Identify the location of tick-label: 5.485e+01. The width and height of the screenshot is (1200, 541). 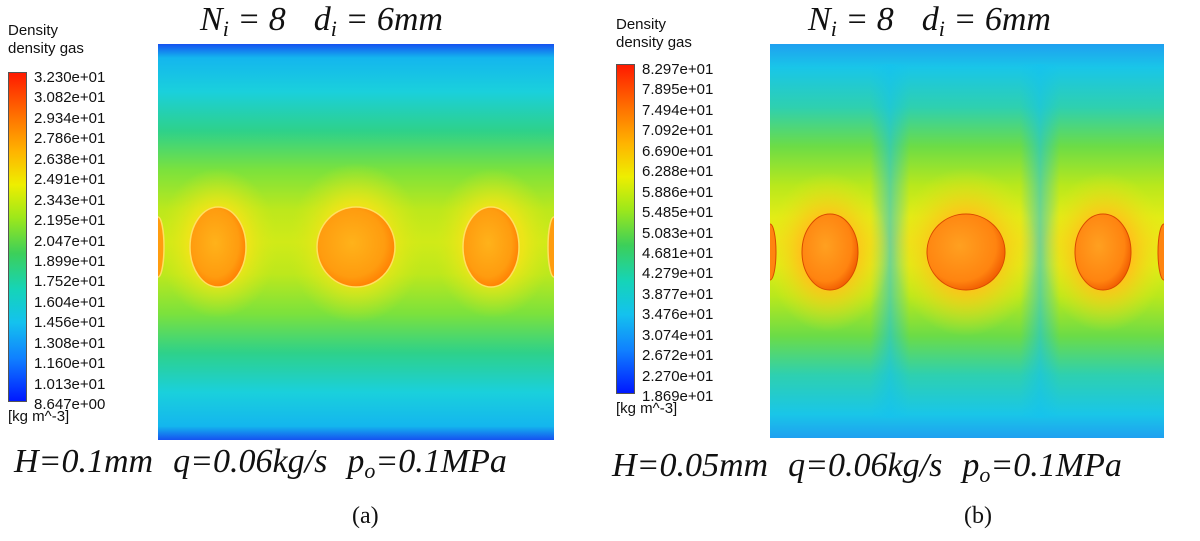
(678, 213).